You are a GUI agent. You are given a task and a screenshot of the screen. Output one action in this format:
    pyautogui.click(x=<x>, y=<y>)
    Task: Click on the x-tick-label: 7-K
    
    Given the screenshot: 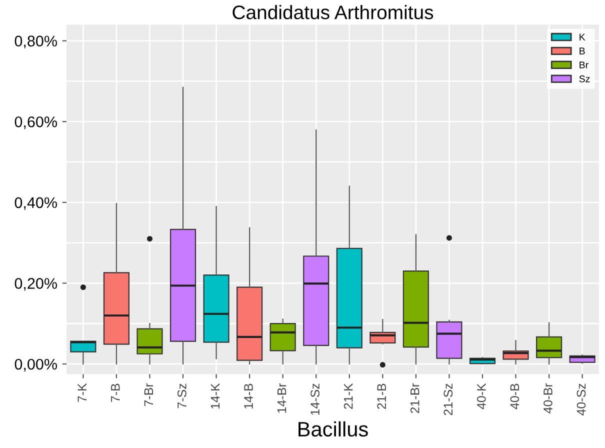 What is the action you would take?
    pyautogui.click(x=82, y=392)
    